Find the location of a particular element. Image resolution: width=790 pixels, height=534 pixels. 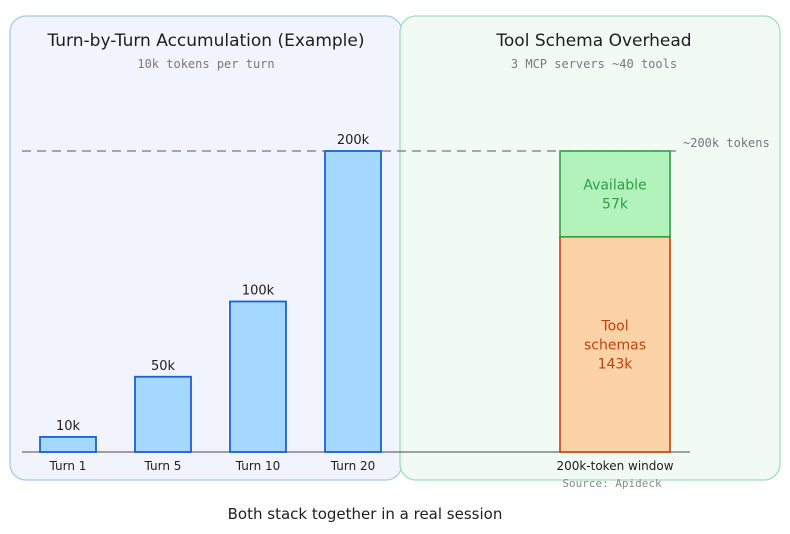

tool-schemas-label: 143k is located at coordinates (616, 364).